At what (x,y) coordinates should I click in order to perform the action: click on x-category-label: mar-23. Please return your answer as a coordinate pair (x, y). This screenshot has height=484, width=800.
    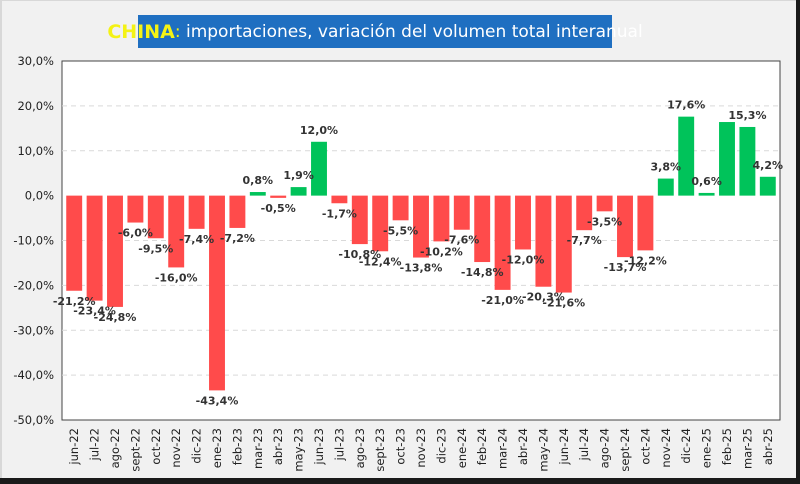
    Looking at the image, I should click on (258, 448).